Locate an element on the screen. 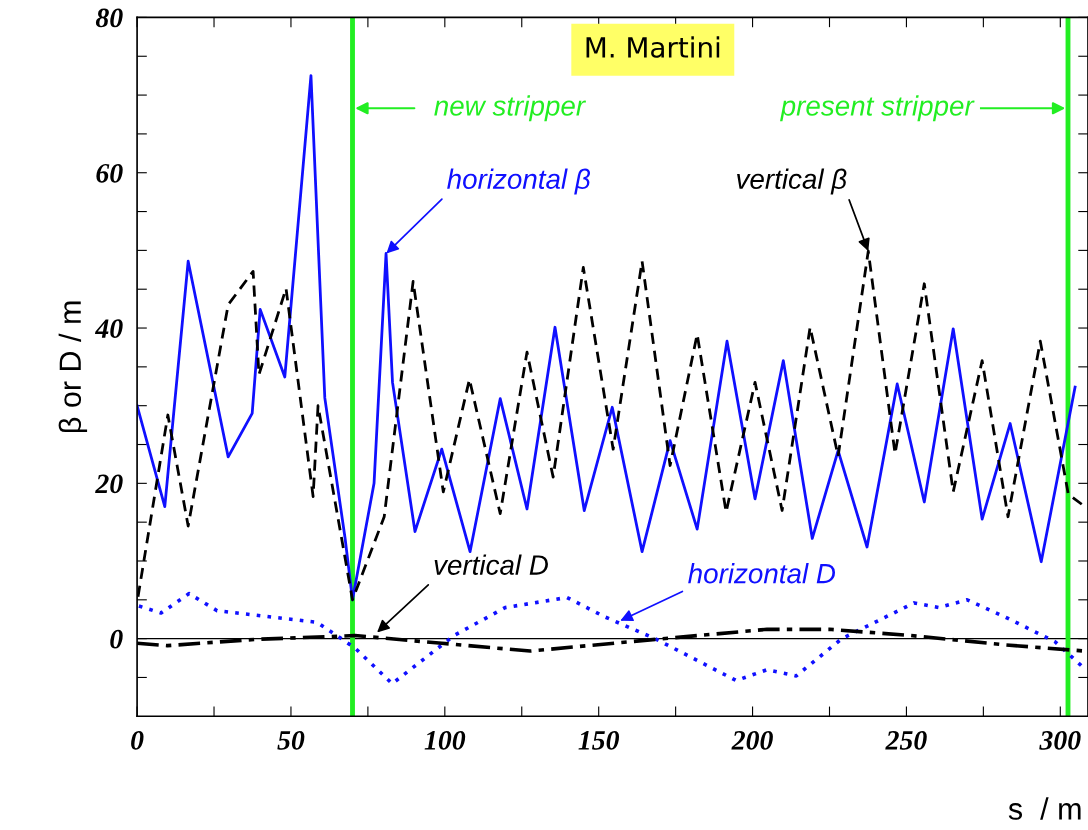 The height and width of the screenshot is (830, 1088). annotation: horizontal D is located at coordinates (762, 573).